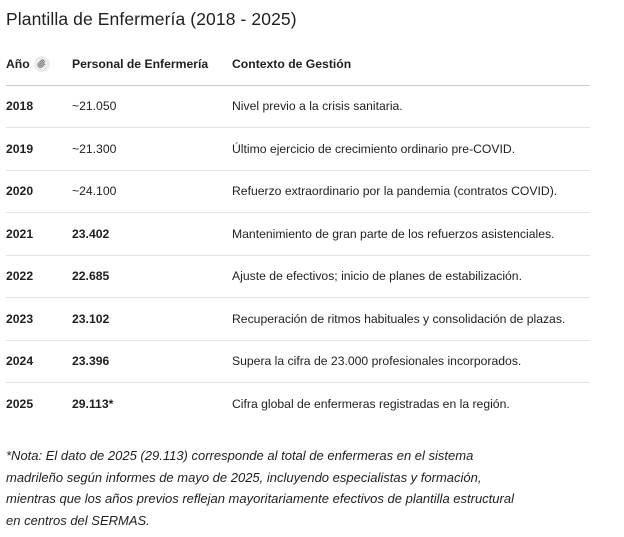 The width and height of the screenshot is (624, 537). Describe the element at coordinates (411, 106) in the screenshot. I see `context-cell: Nivel previo a la crisis sanitaria.` at that location.